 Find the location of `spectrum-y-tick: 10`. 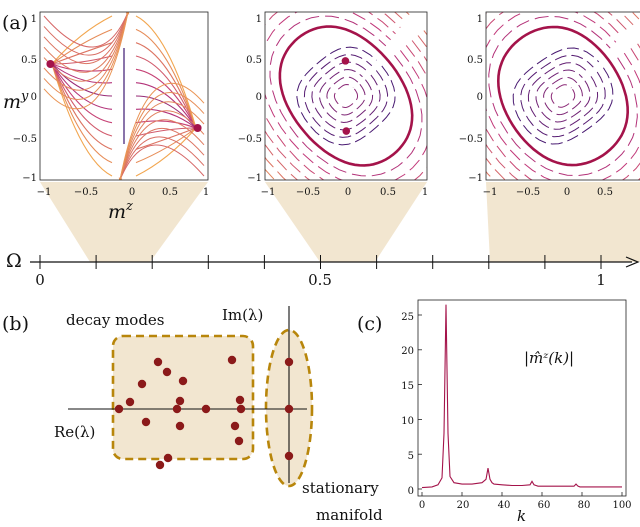

spectrum-y-tick: 10 is located at coordinates (407, 421).